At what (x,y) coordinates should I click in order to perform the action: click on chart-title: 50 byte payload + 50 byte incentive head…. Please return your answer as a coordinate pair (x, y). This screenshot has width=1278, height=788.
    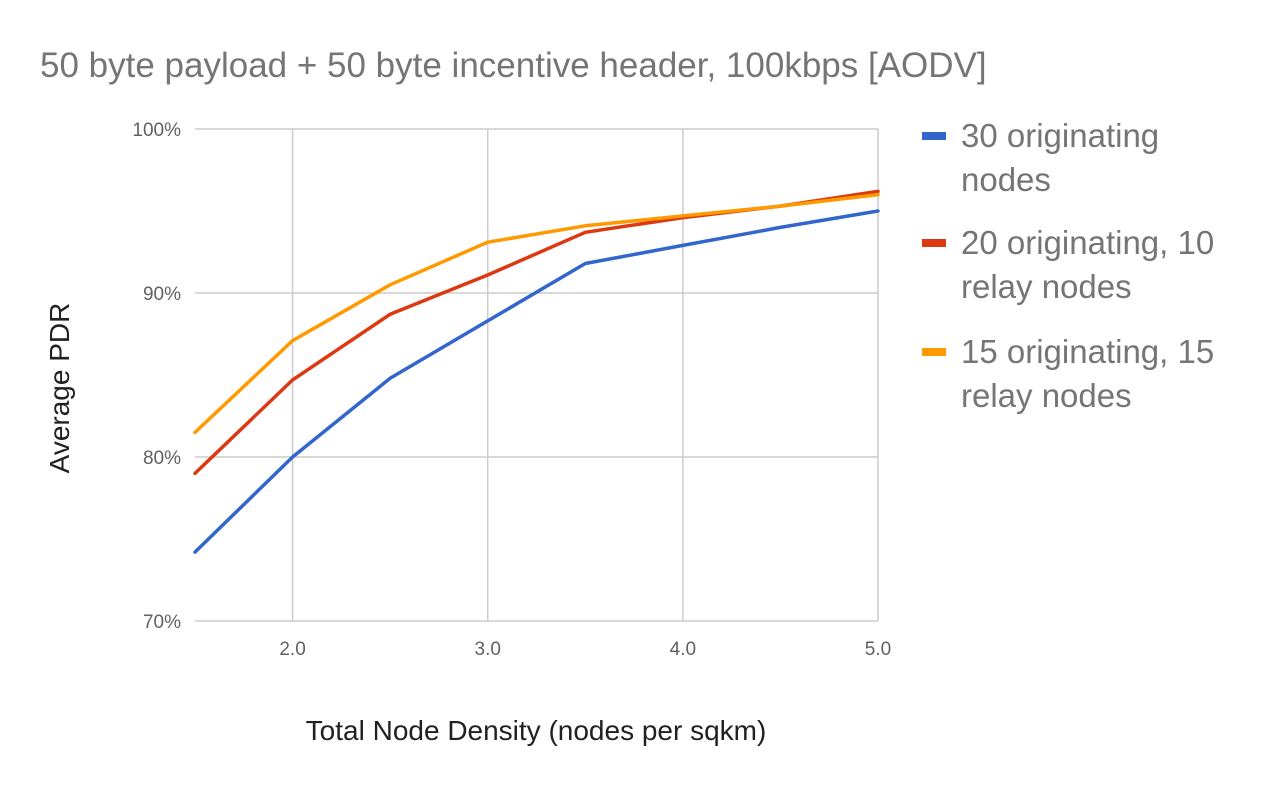
    Looking at the image, I should click on (513, 65).